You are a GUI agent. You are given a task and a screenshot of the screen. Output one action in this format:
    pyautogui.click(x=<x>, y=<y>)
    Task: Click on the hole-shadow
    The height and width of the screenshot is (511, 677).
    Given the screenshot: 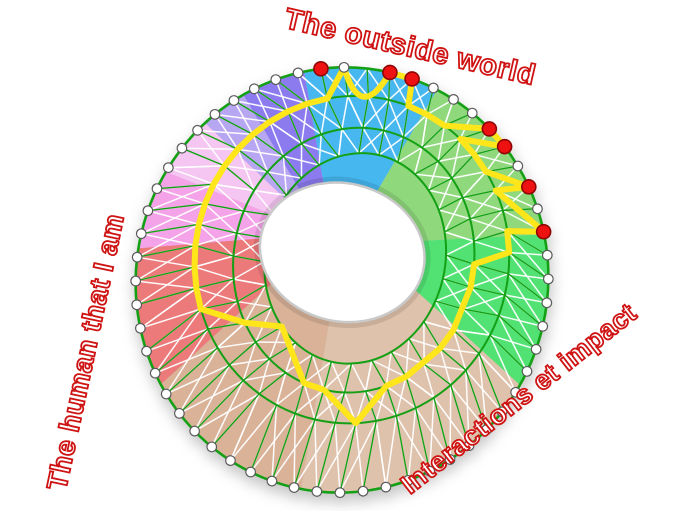 What is the action you would take?
    pyautogui.click(x=342, y=252)
    